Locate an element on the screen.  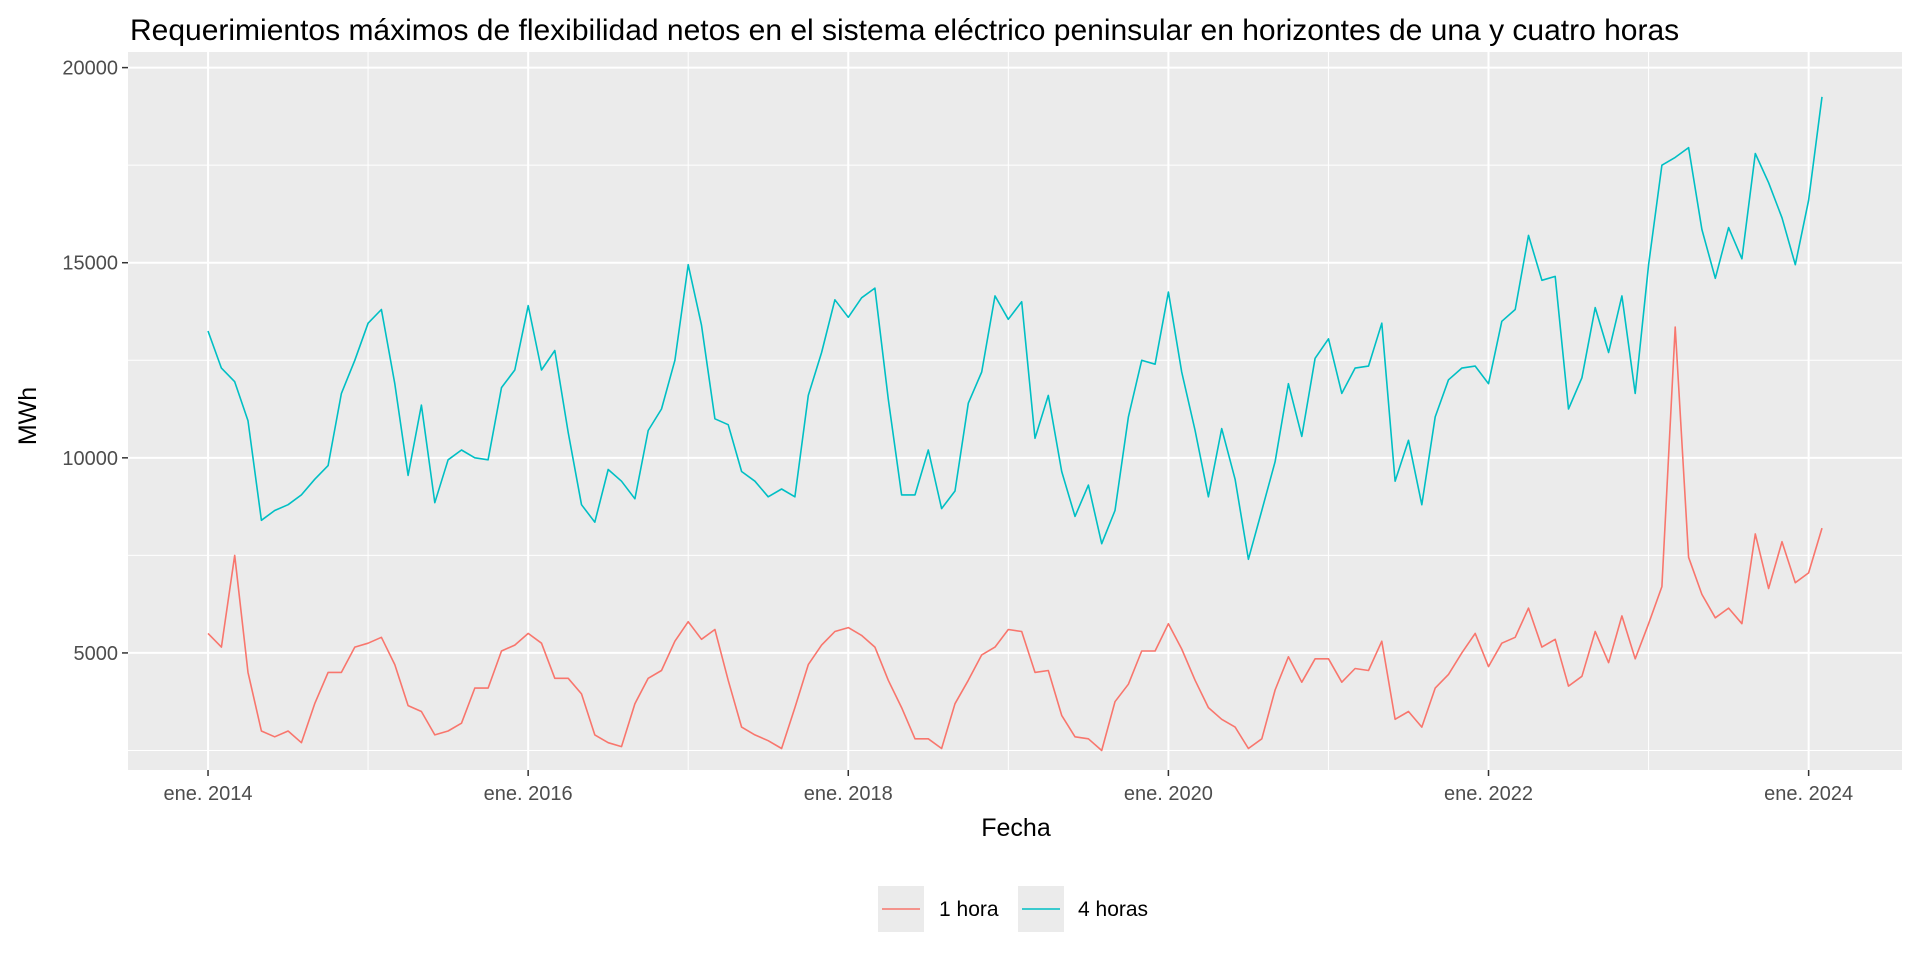
legend-item: 1 hora is located at coordinates (938, 909).